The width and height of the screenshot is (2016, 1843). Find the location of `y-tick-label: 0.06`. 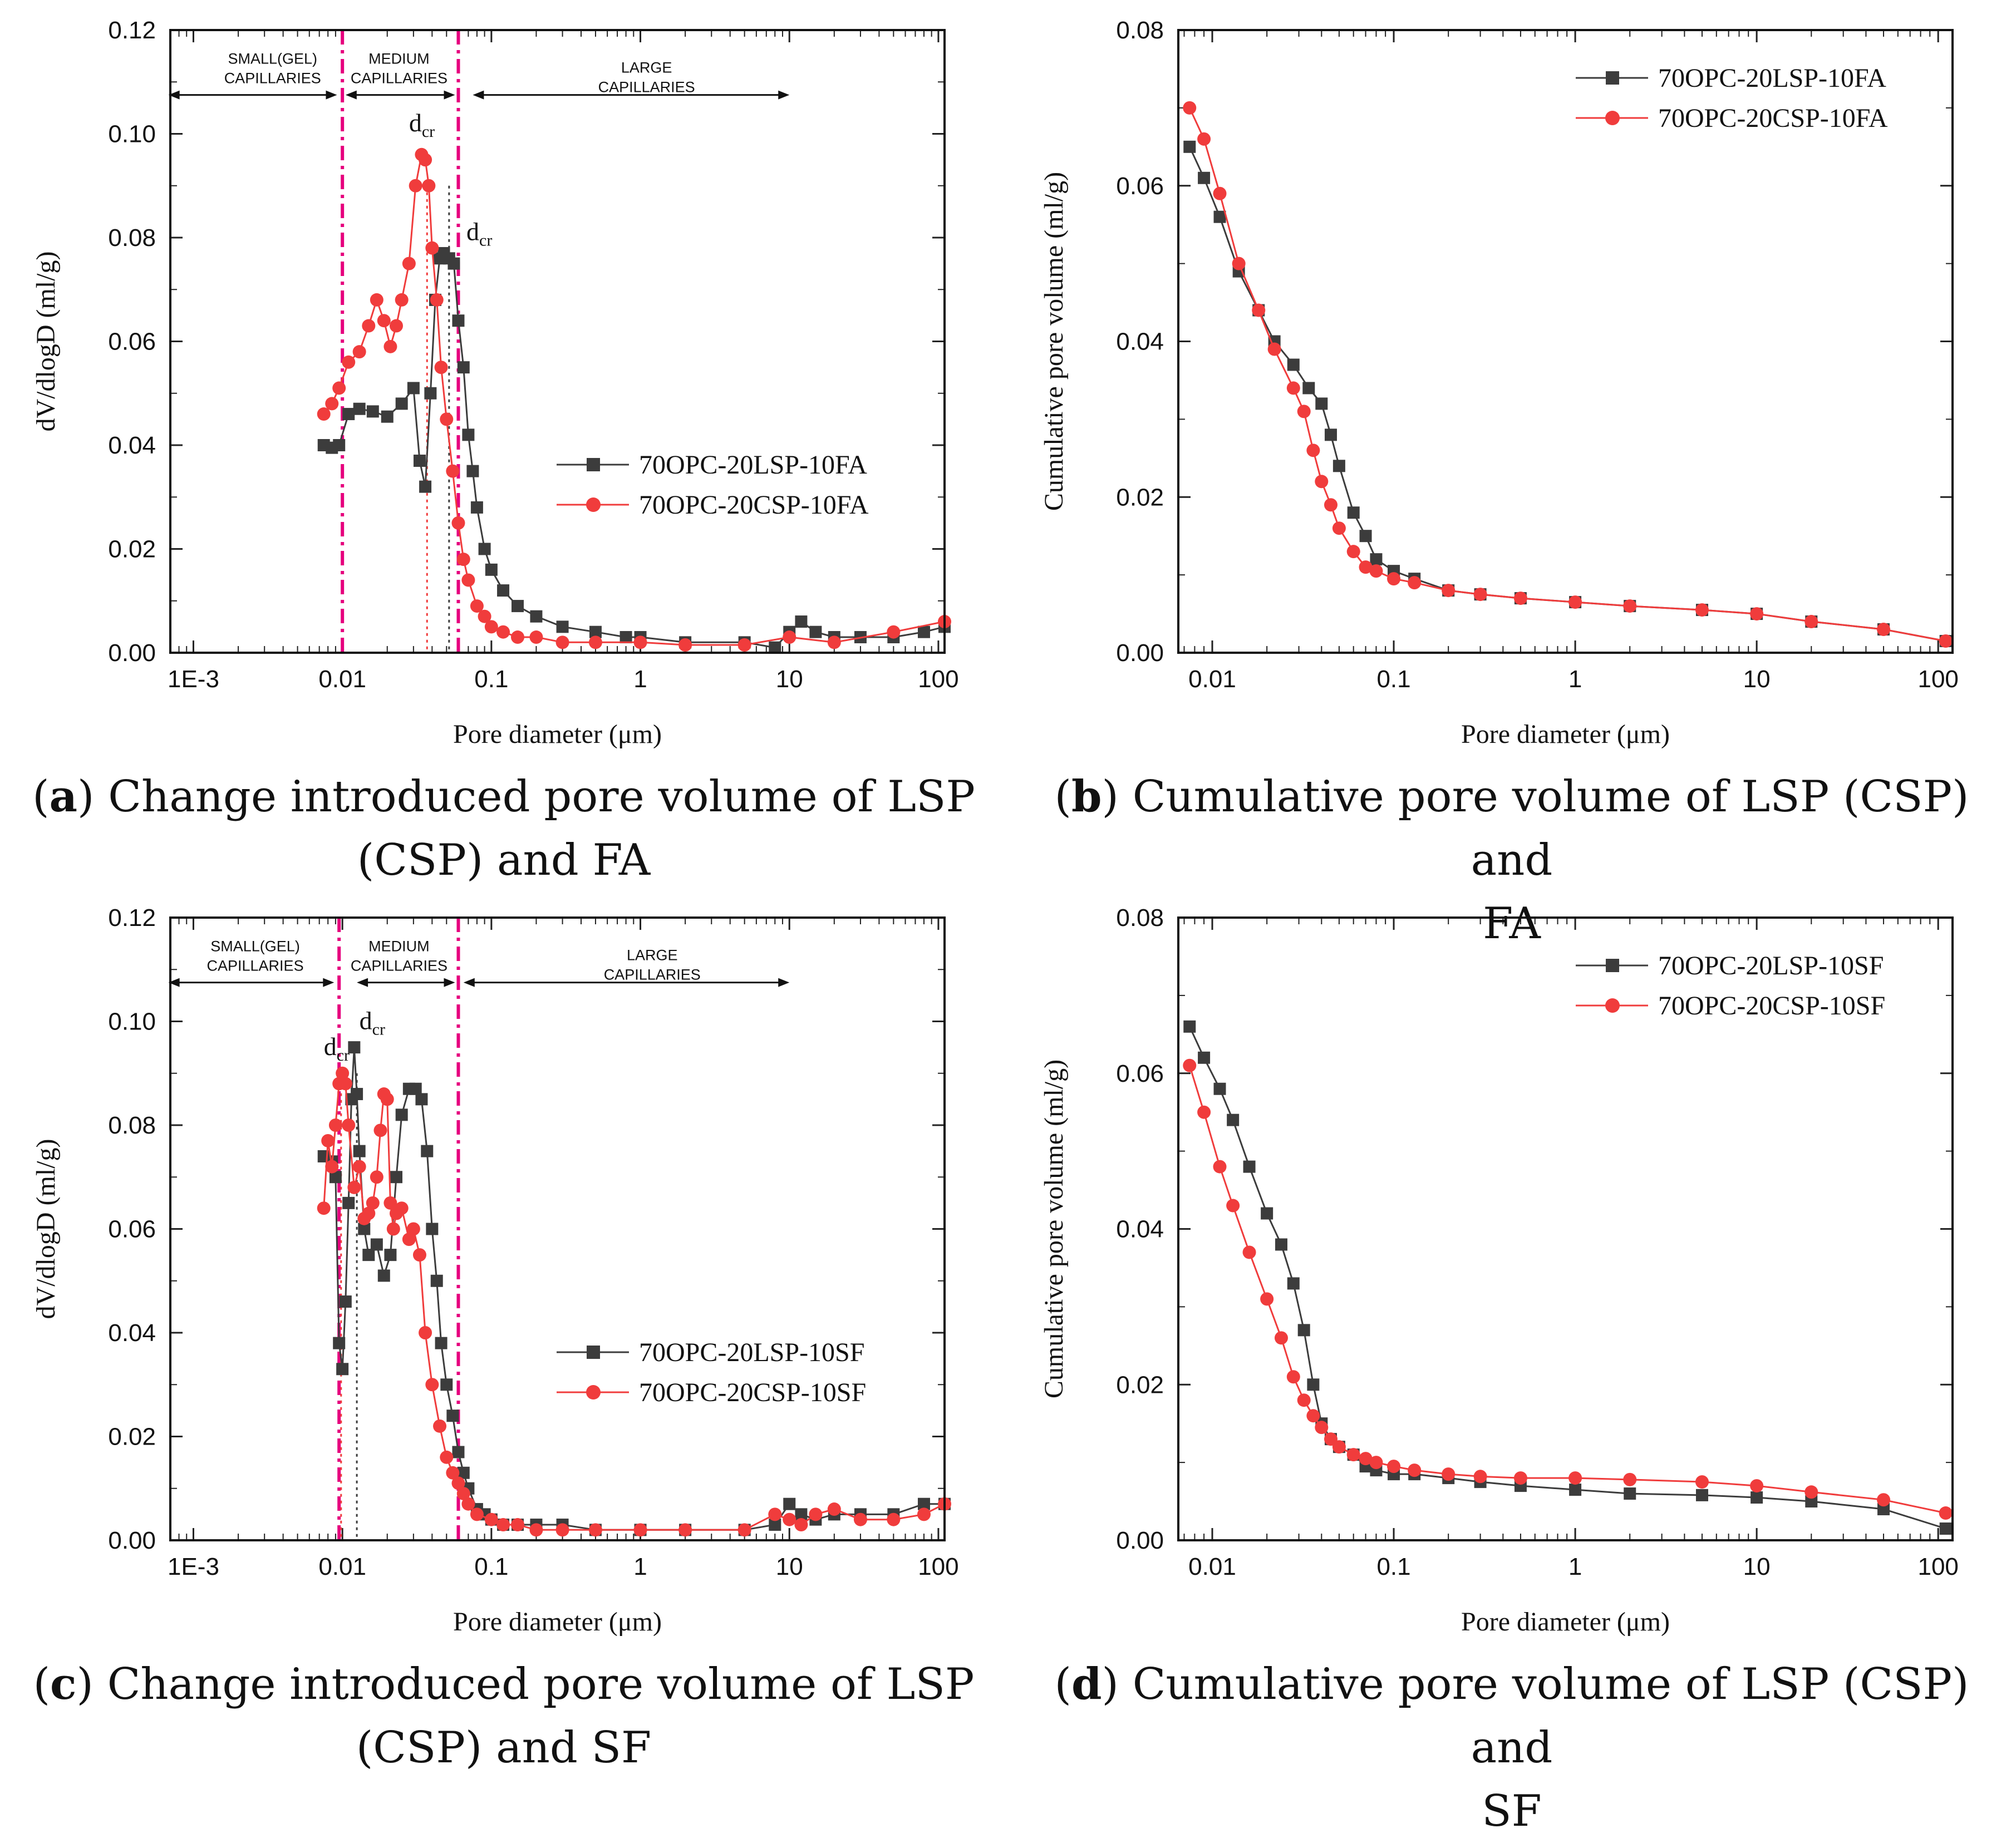

y-tick-label: 0.06 is located at coordinates (1140, 186).